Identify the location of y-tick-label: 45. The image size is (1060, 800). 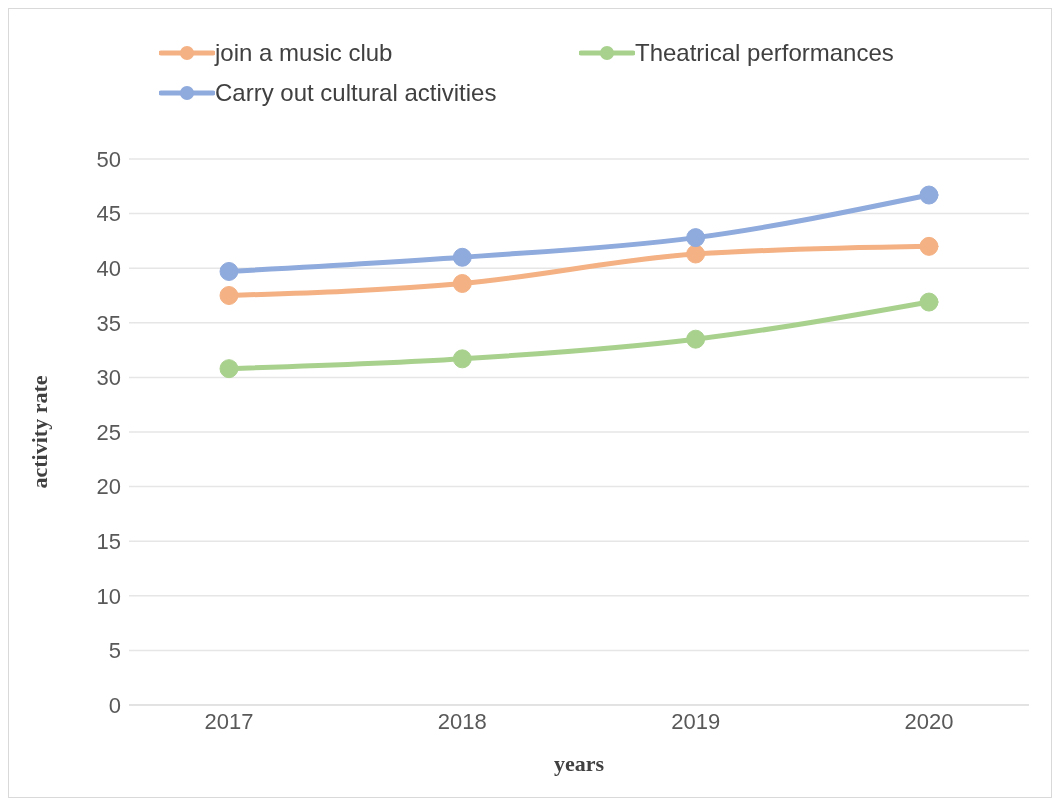
(108, 214).